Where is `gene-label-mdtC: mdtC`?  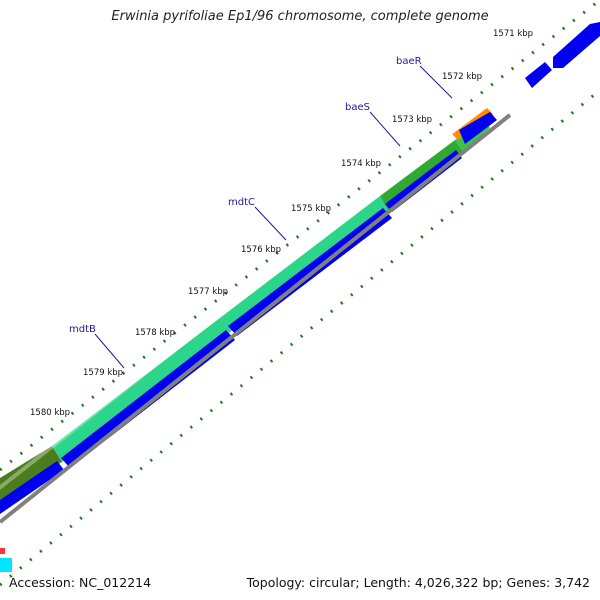 gene-label-mdtC: mdtC is located at coordinates (241, 202).